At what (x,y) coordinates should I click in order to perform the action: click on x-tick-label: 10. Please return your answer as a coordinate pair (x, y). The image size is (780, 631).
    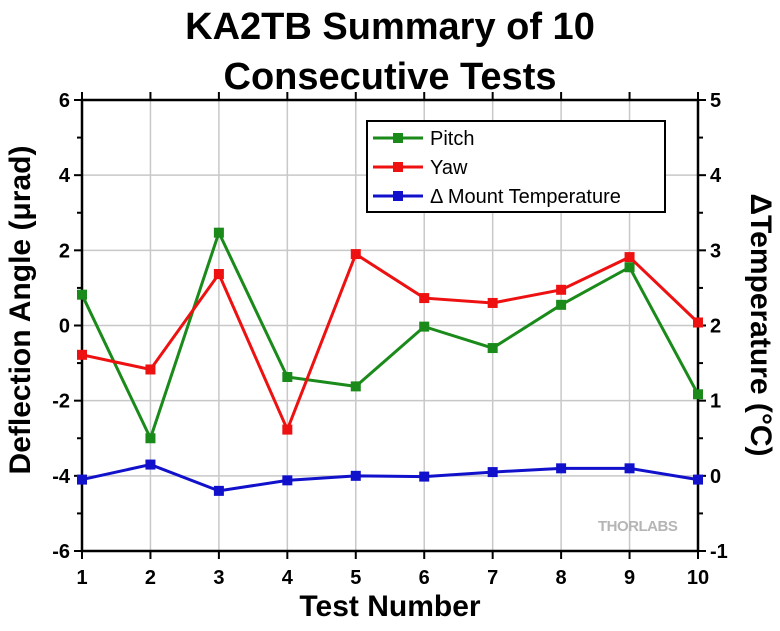
    Looking at the image, I should click on (698, 578).